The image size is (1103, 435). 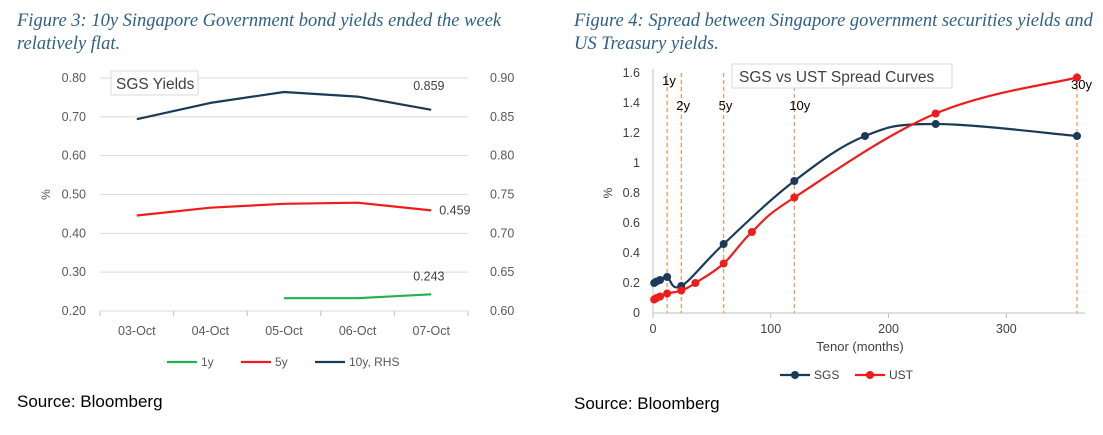 I want to click on y-tick-label: 1, so click(x=636, y=163).